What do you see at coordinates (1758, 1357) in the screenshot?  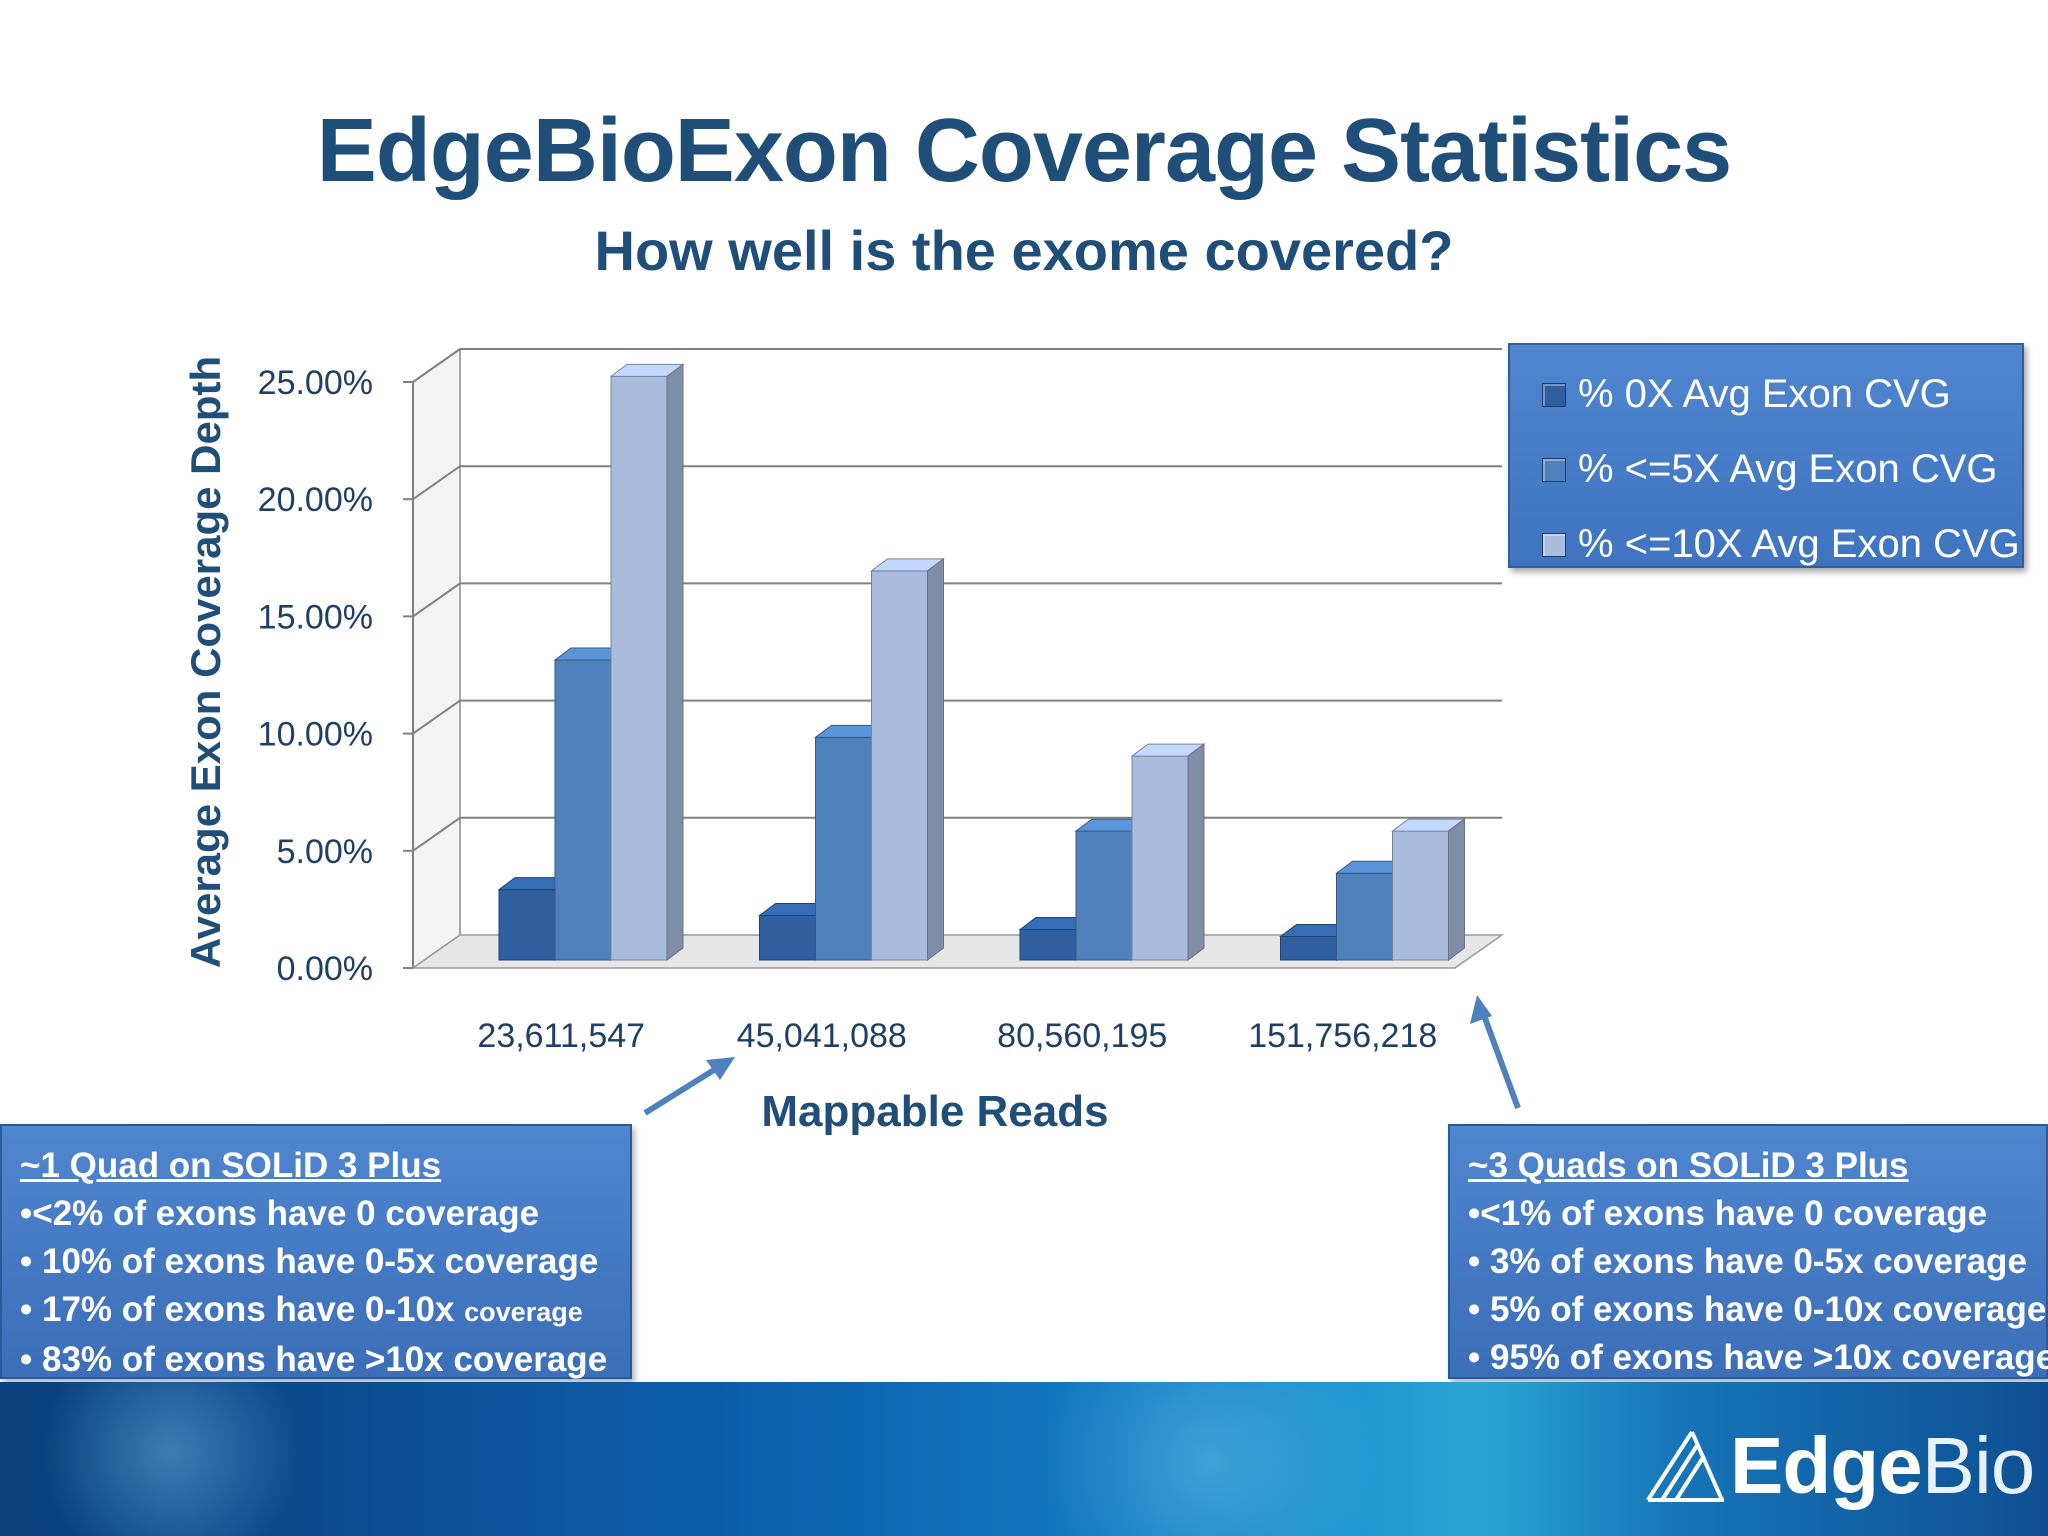 I see `note-line: • 95% of exons have >10x coverage` at bounding box center [1758, 1357].